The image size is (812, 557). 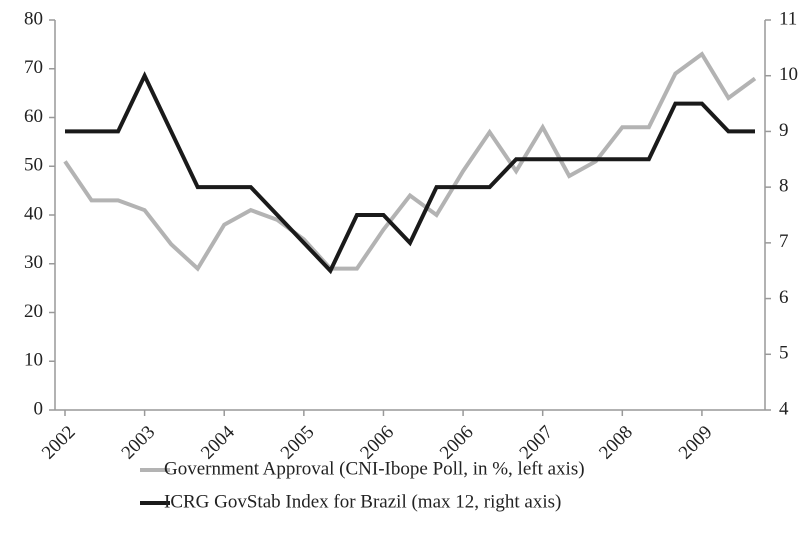 What do you see at coordinates (218, 442) in the screenshot?
I see `x-tick-label: 2004` at bounding box center [218, 442].